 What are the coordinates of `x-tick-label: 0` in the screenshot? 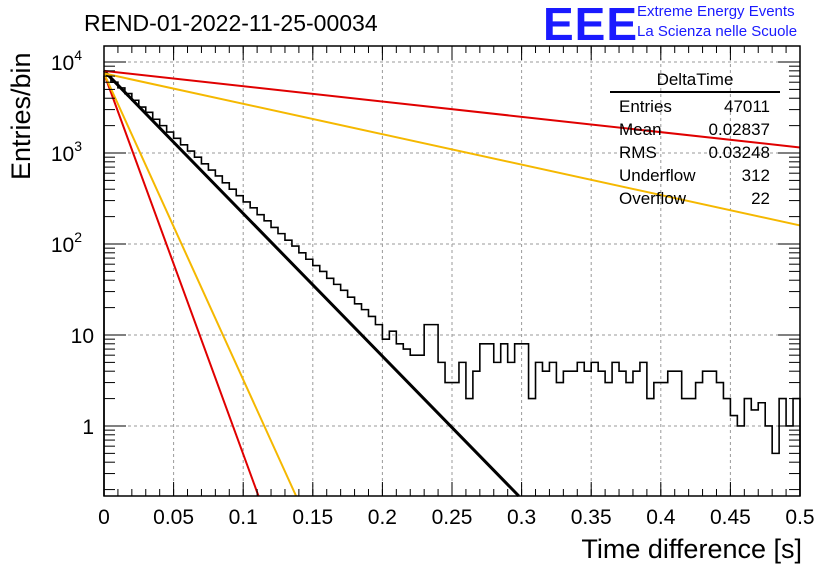 It's located at (104, 517).